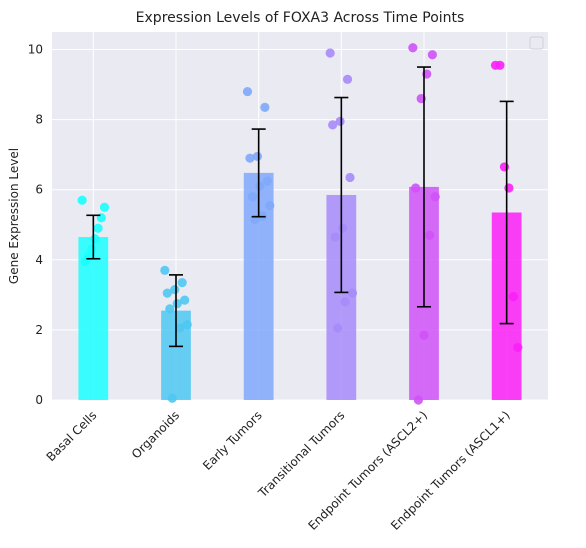  Describe the element at coordinates (536, 43) in the screenshot. I see `legend-box` at that location.